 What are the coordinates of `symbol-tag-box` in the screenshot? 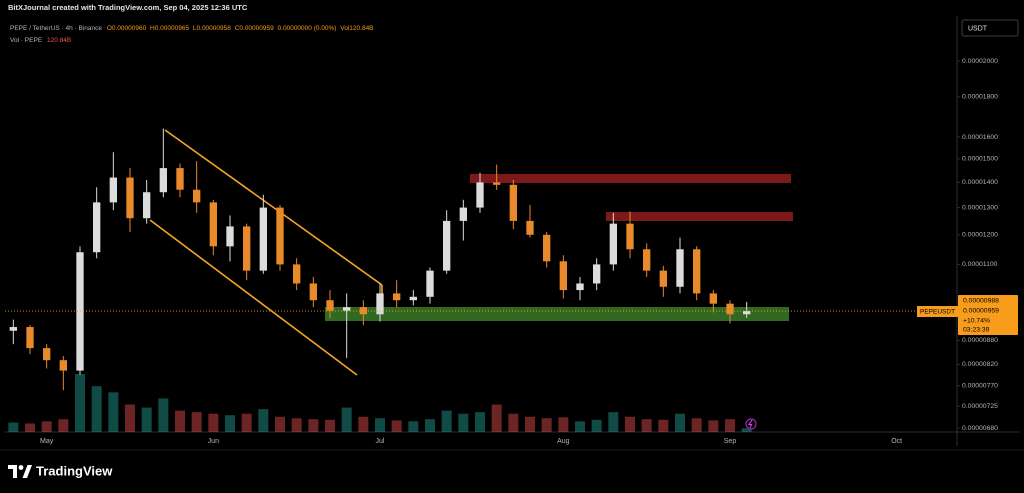 It's located at (937, 311).